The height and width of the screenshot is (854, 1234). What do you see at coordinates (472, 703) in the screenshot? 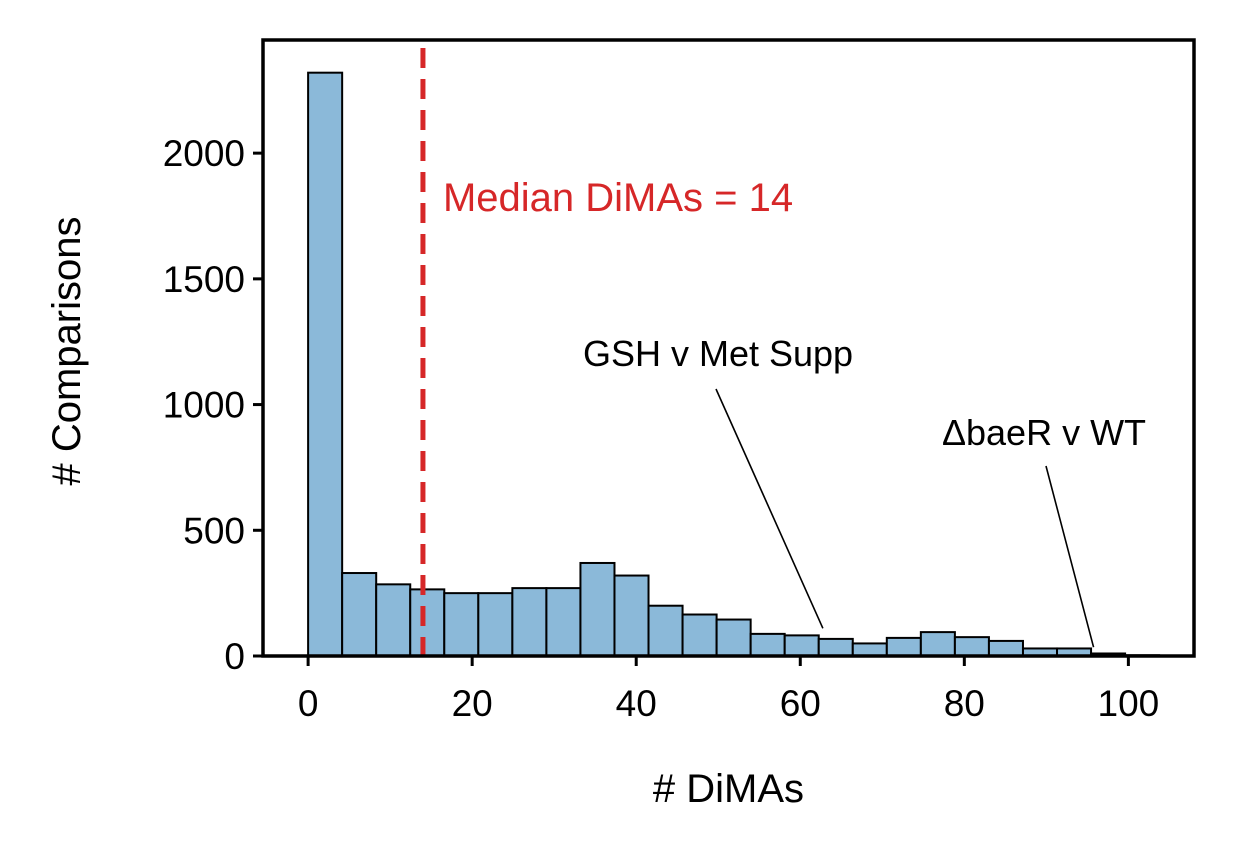
I see `x-tick-label: 20` at bounding box center [472, 703].